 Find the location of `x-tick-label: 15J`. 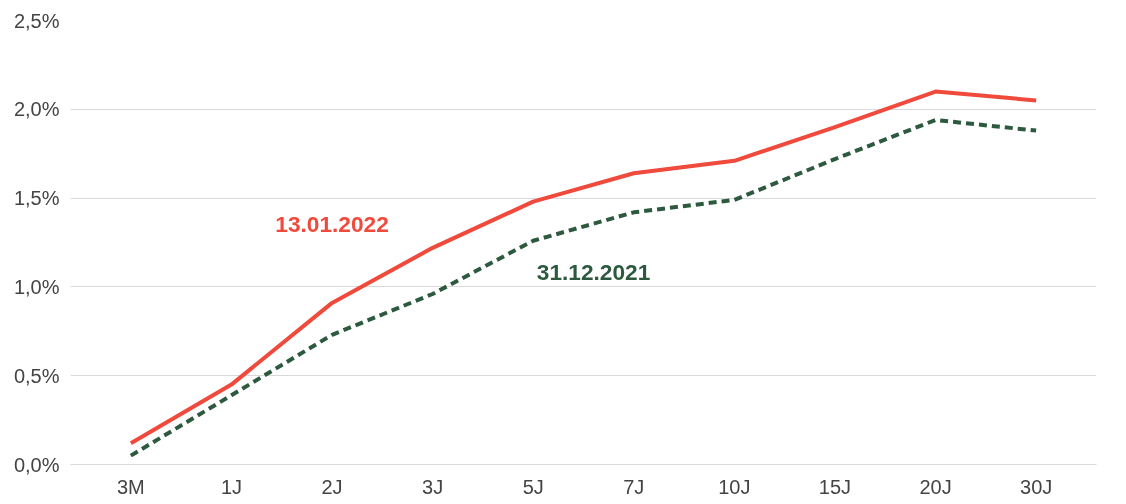

x-tick-label: 15J is located at coordinates (835, 486).